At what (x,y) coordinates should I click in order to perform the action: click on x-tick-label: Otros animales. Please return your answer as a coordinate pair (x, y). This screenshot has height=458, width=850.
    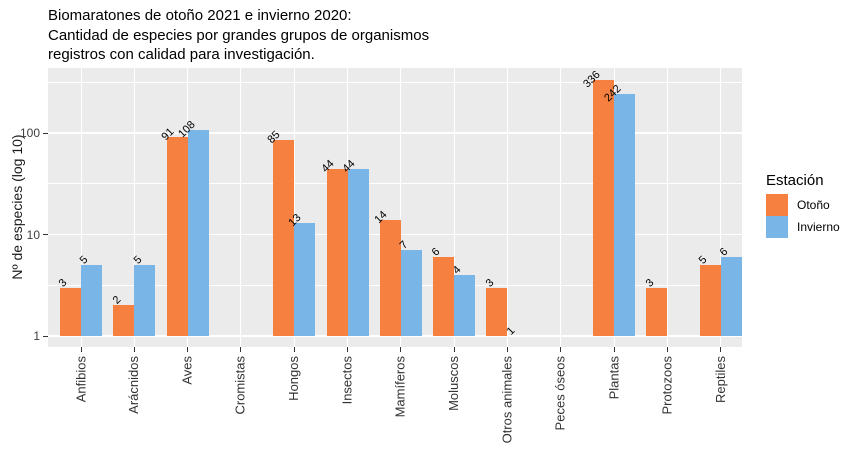
    Looking at the image, I should click on (507, 400).